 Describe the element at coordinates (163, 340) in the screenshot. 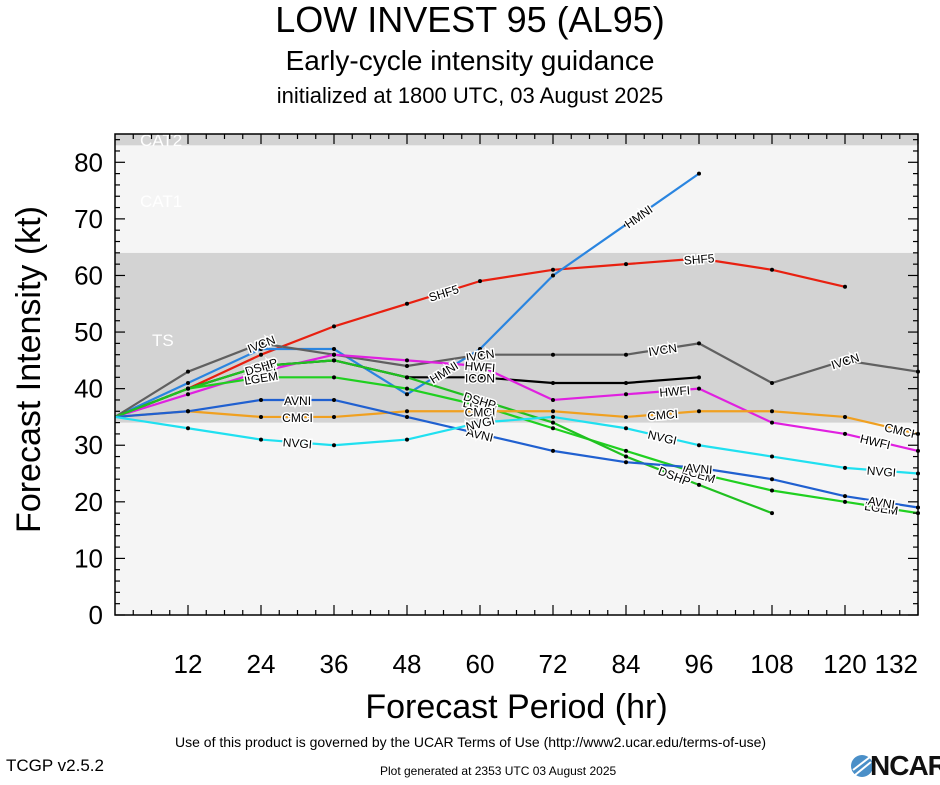

I see `band-label-ts: TS` at that location.